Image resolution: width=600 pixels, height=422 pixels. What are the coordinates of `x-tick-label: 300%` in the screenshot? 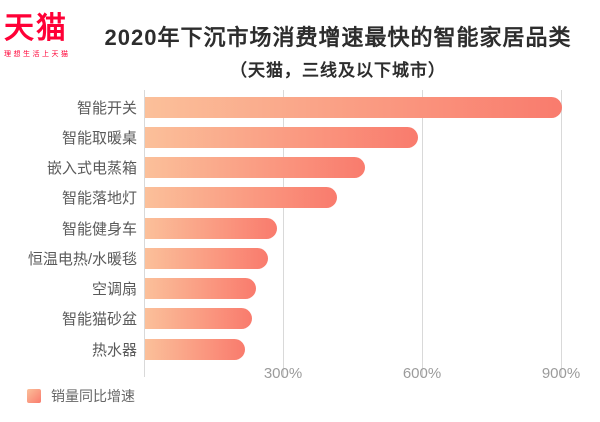 It's located at (283, 373).